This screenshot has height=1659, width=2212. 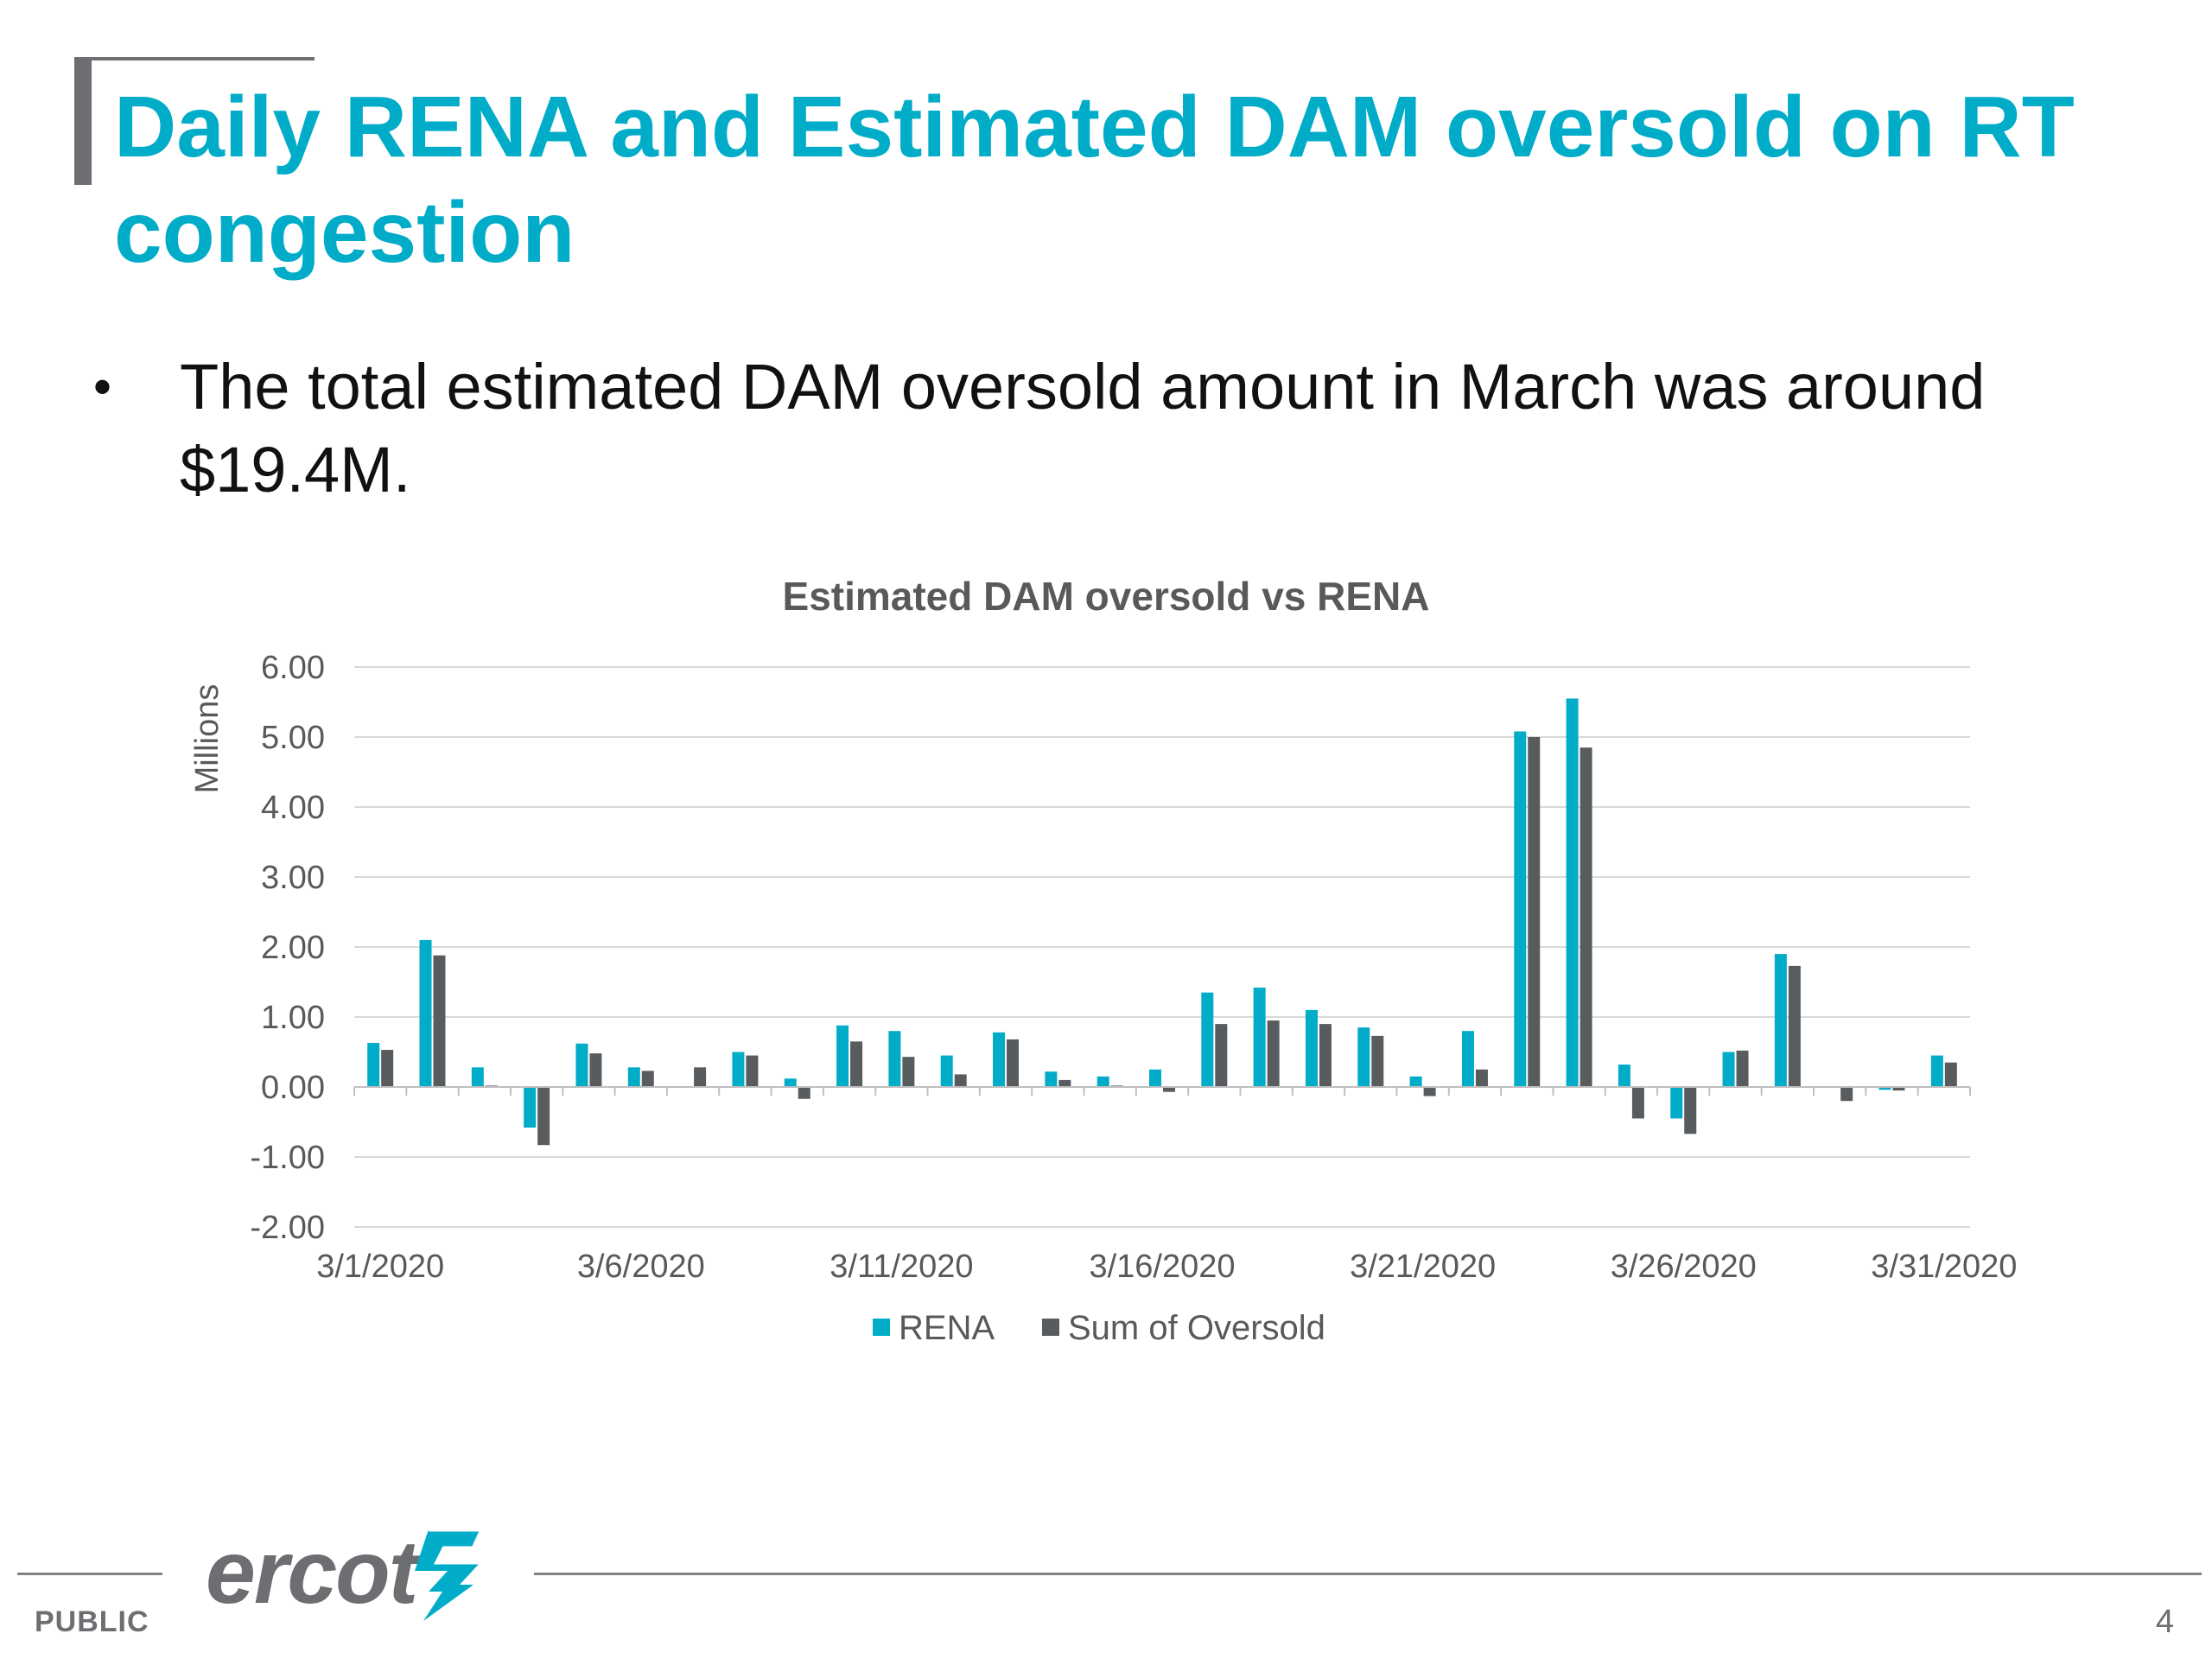 I want to click on y-tick-label: 6.00, so click(x=293, y=668).